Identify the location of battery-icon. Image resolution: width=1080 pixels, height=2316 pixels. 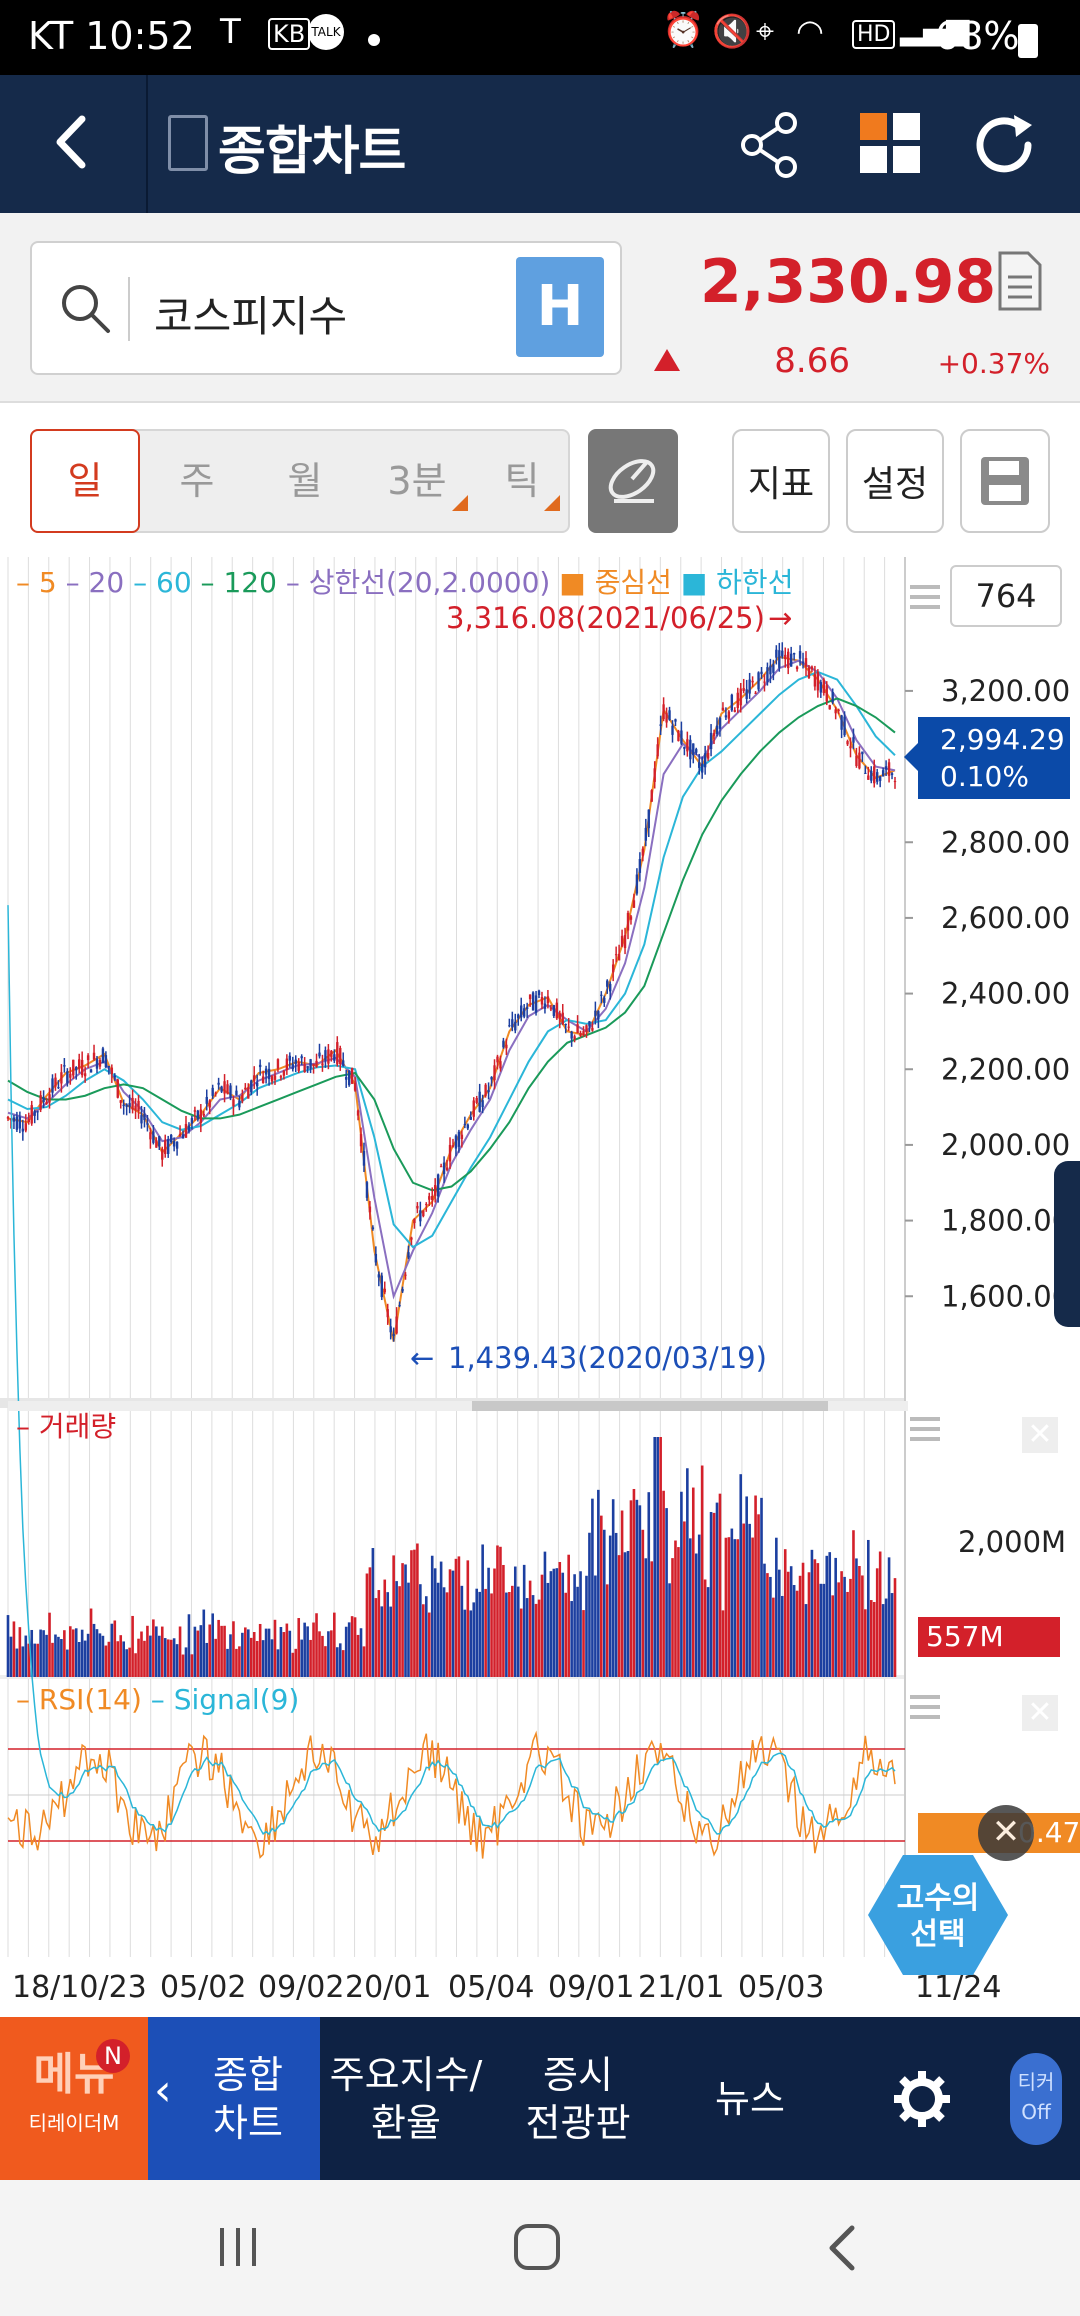
(1028, 41).